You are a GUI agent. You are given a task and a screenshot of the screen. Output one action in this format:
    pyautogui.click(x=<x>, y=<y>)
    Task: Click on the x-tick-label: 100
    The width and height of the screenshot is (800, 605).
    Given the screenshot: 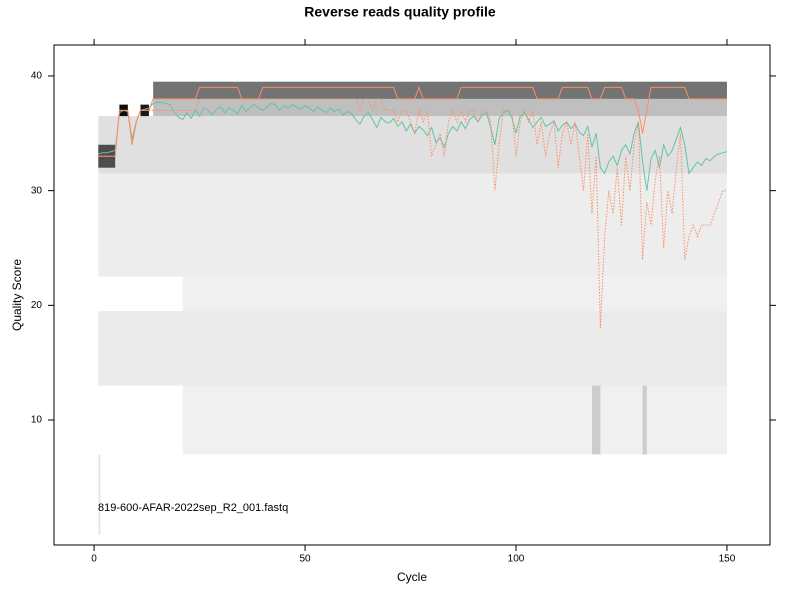 What is the action you would take?
    pyautogui.click(x=516, y=559)
    